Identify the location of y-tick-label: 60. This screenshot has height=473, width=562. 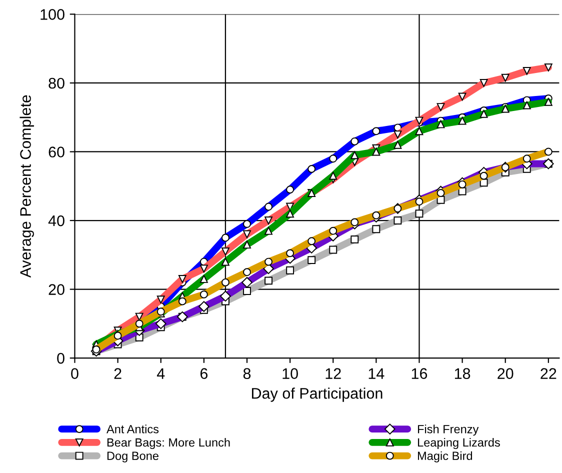
(56, 152).